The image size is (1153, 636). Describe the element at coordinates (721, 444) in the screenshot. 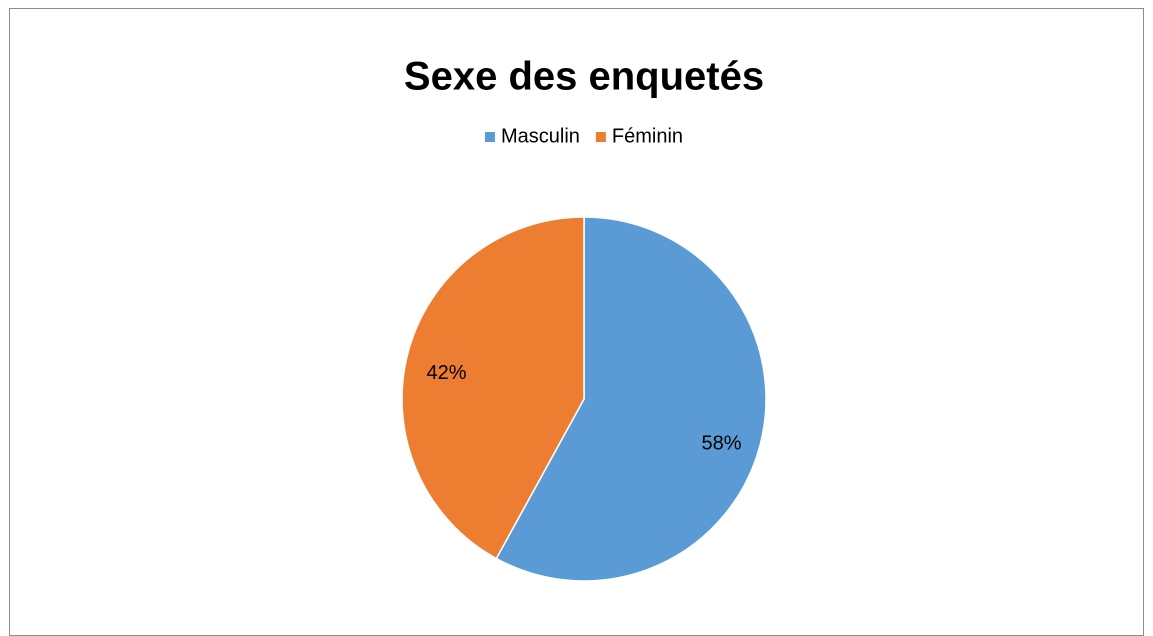

I see `data-label: 58%` at that location.